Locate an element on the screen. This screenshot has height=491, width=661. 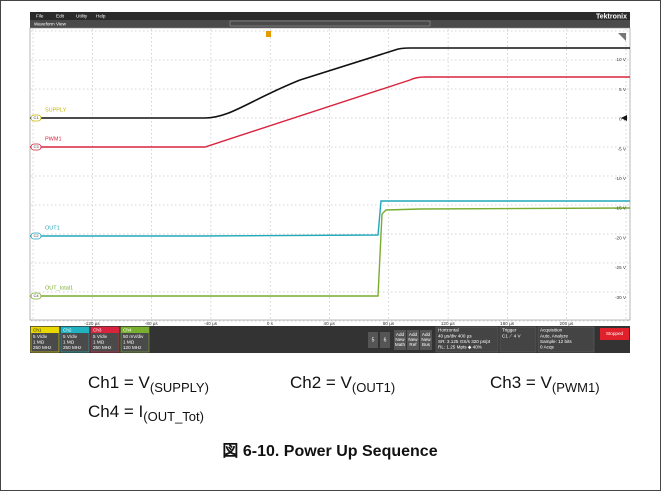
horizontal-line: SR: 3.125 GS/s 320 ps/pt is located at coordinates (464, 341).